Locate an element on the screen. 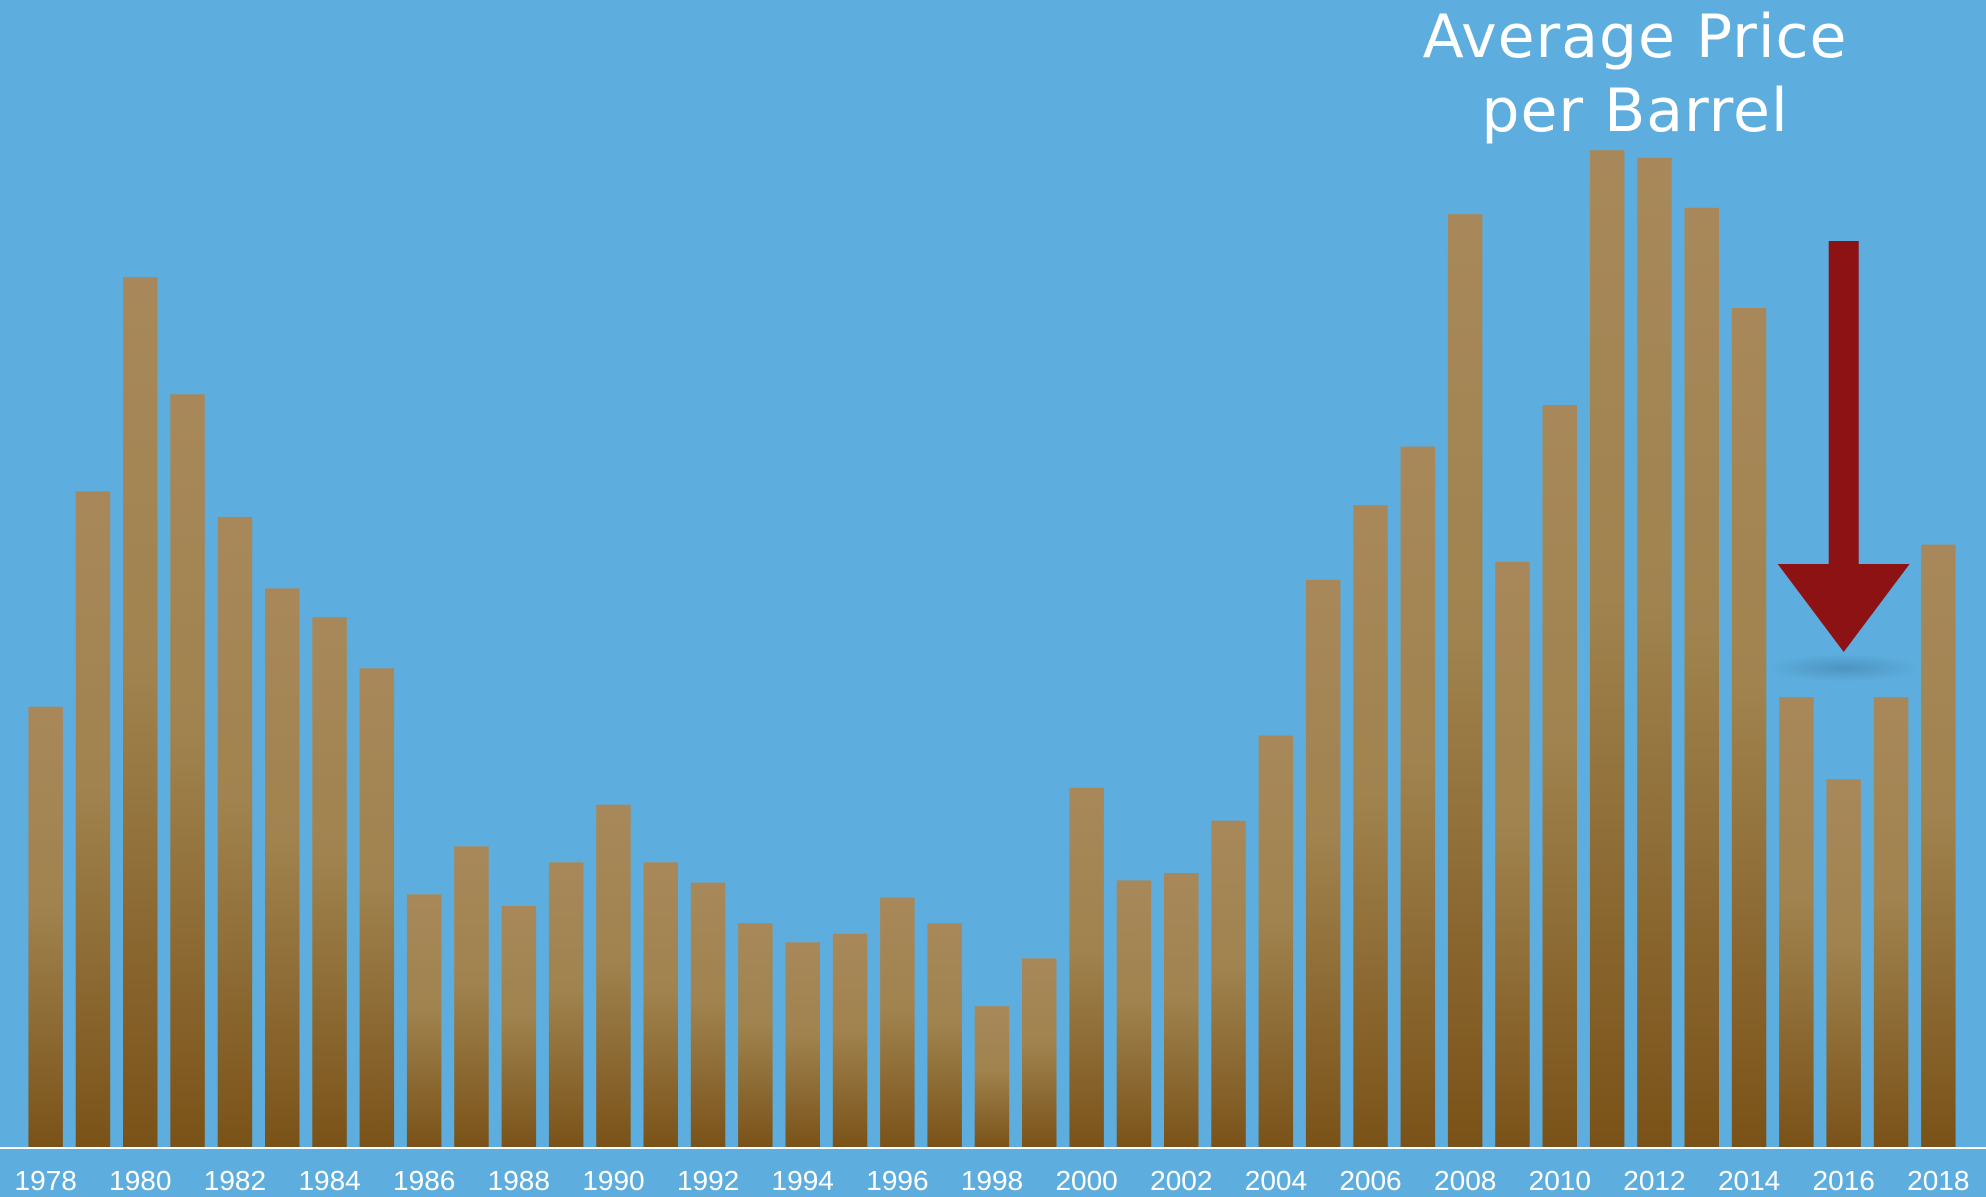  x-tick-label-2016: 2016 is located at coordinates (1844, 1180).